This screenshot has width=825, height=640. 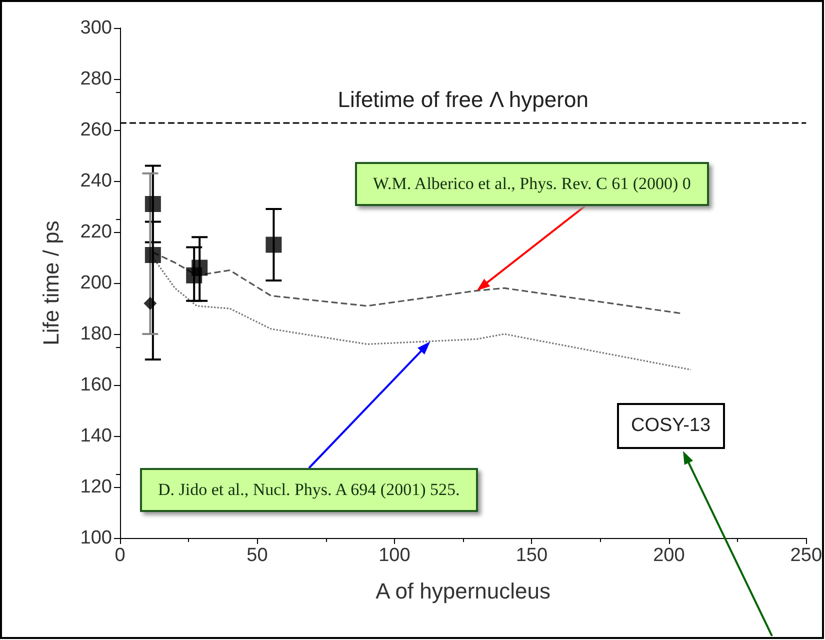 What do you see at coordinates (96, 181) in the screenshot?
I see `y-tick-label: 240` at bounding box center [96, 181].